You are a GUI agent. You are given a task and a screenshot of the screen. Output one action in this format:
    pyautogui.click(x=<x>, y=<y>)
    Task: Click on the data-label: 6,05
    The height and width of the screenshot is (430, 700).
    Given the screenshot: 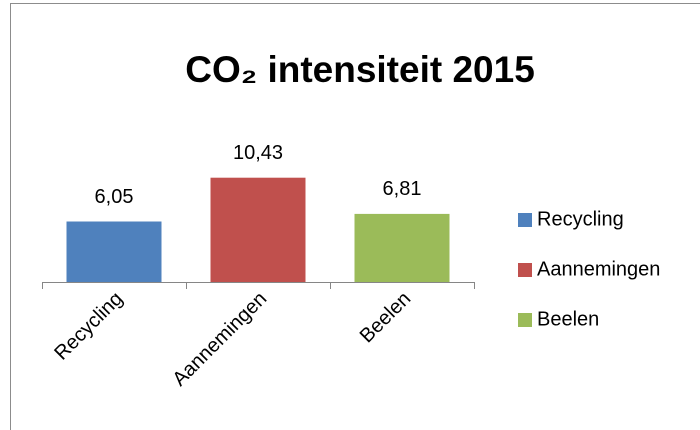 What is the action you would take?
    pyautogui.click(x=114, y=197)
    